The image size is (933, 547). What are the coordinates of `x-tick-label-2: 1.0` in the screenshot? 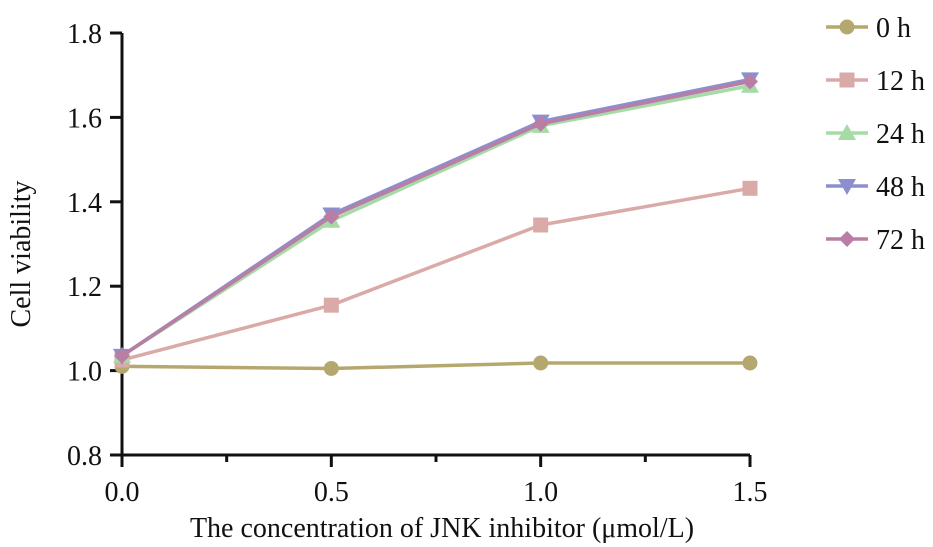 It's located at (540, 492).